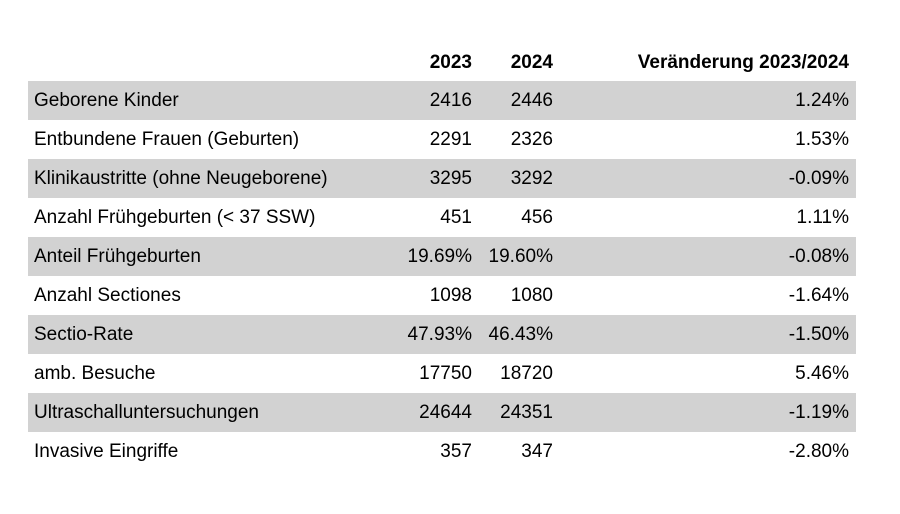 This screenshot has height=514, width=900. Describe the element at coordinates (445, 412) in the screenshot. I see `value-2023: 24644` at that location.